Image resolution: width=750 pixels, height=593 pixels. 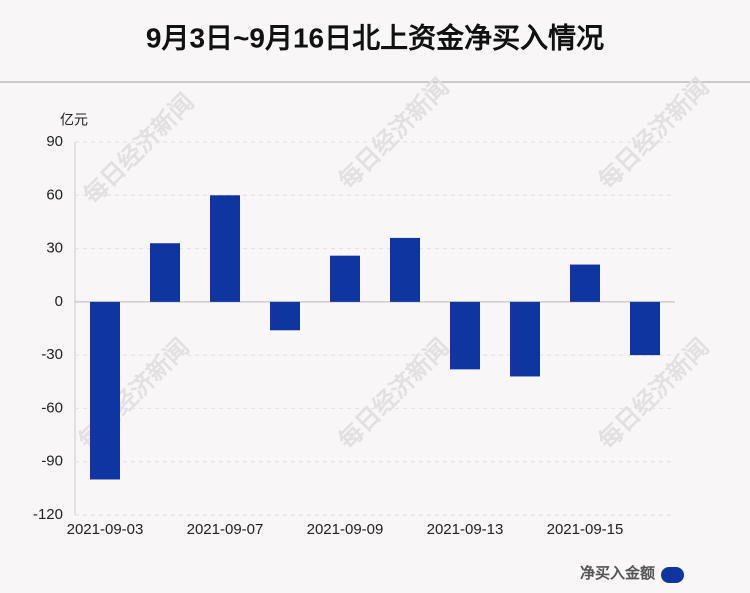 What do you see at coordinates (105, 529) in the screenshot?
I see `x-tick-label: 2021-09-03` at bounding box center [105, 529].